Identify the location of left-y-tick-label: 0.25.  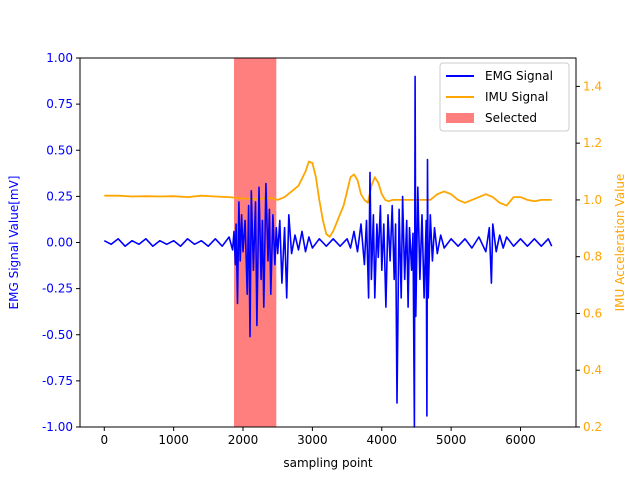
(59, 196).